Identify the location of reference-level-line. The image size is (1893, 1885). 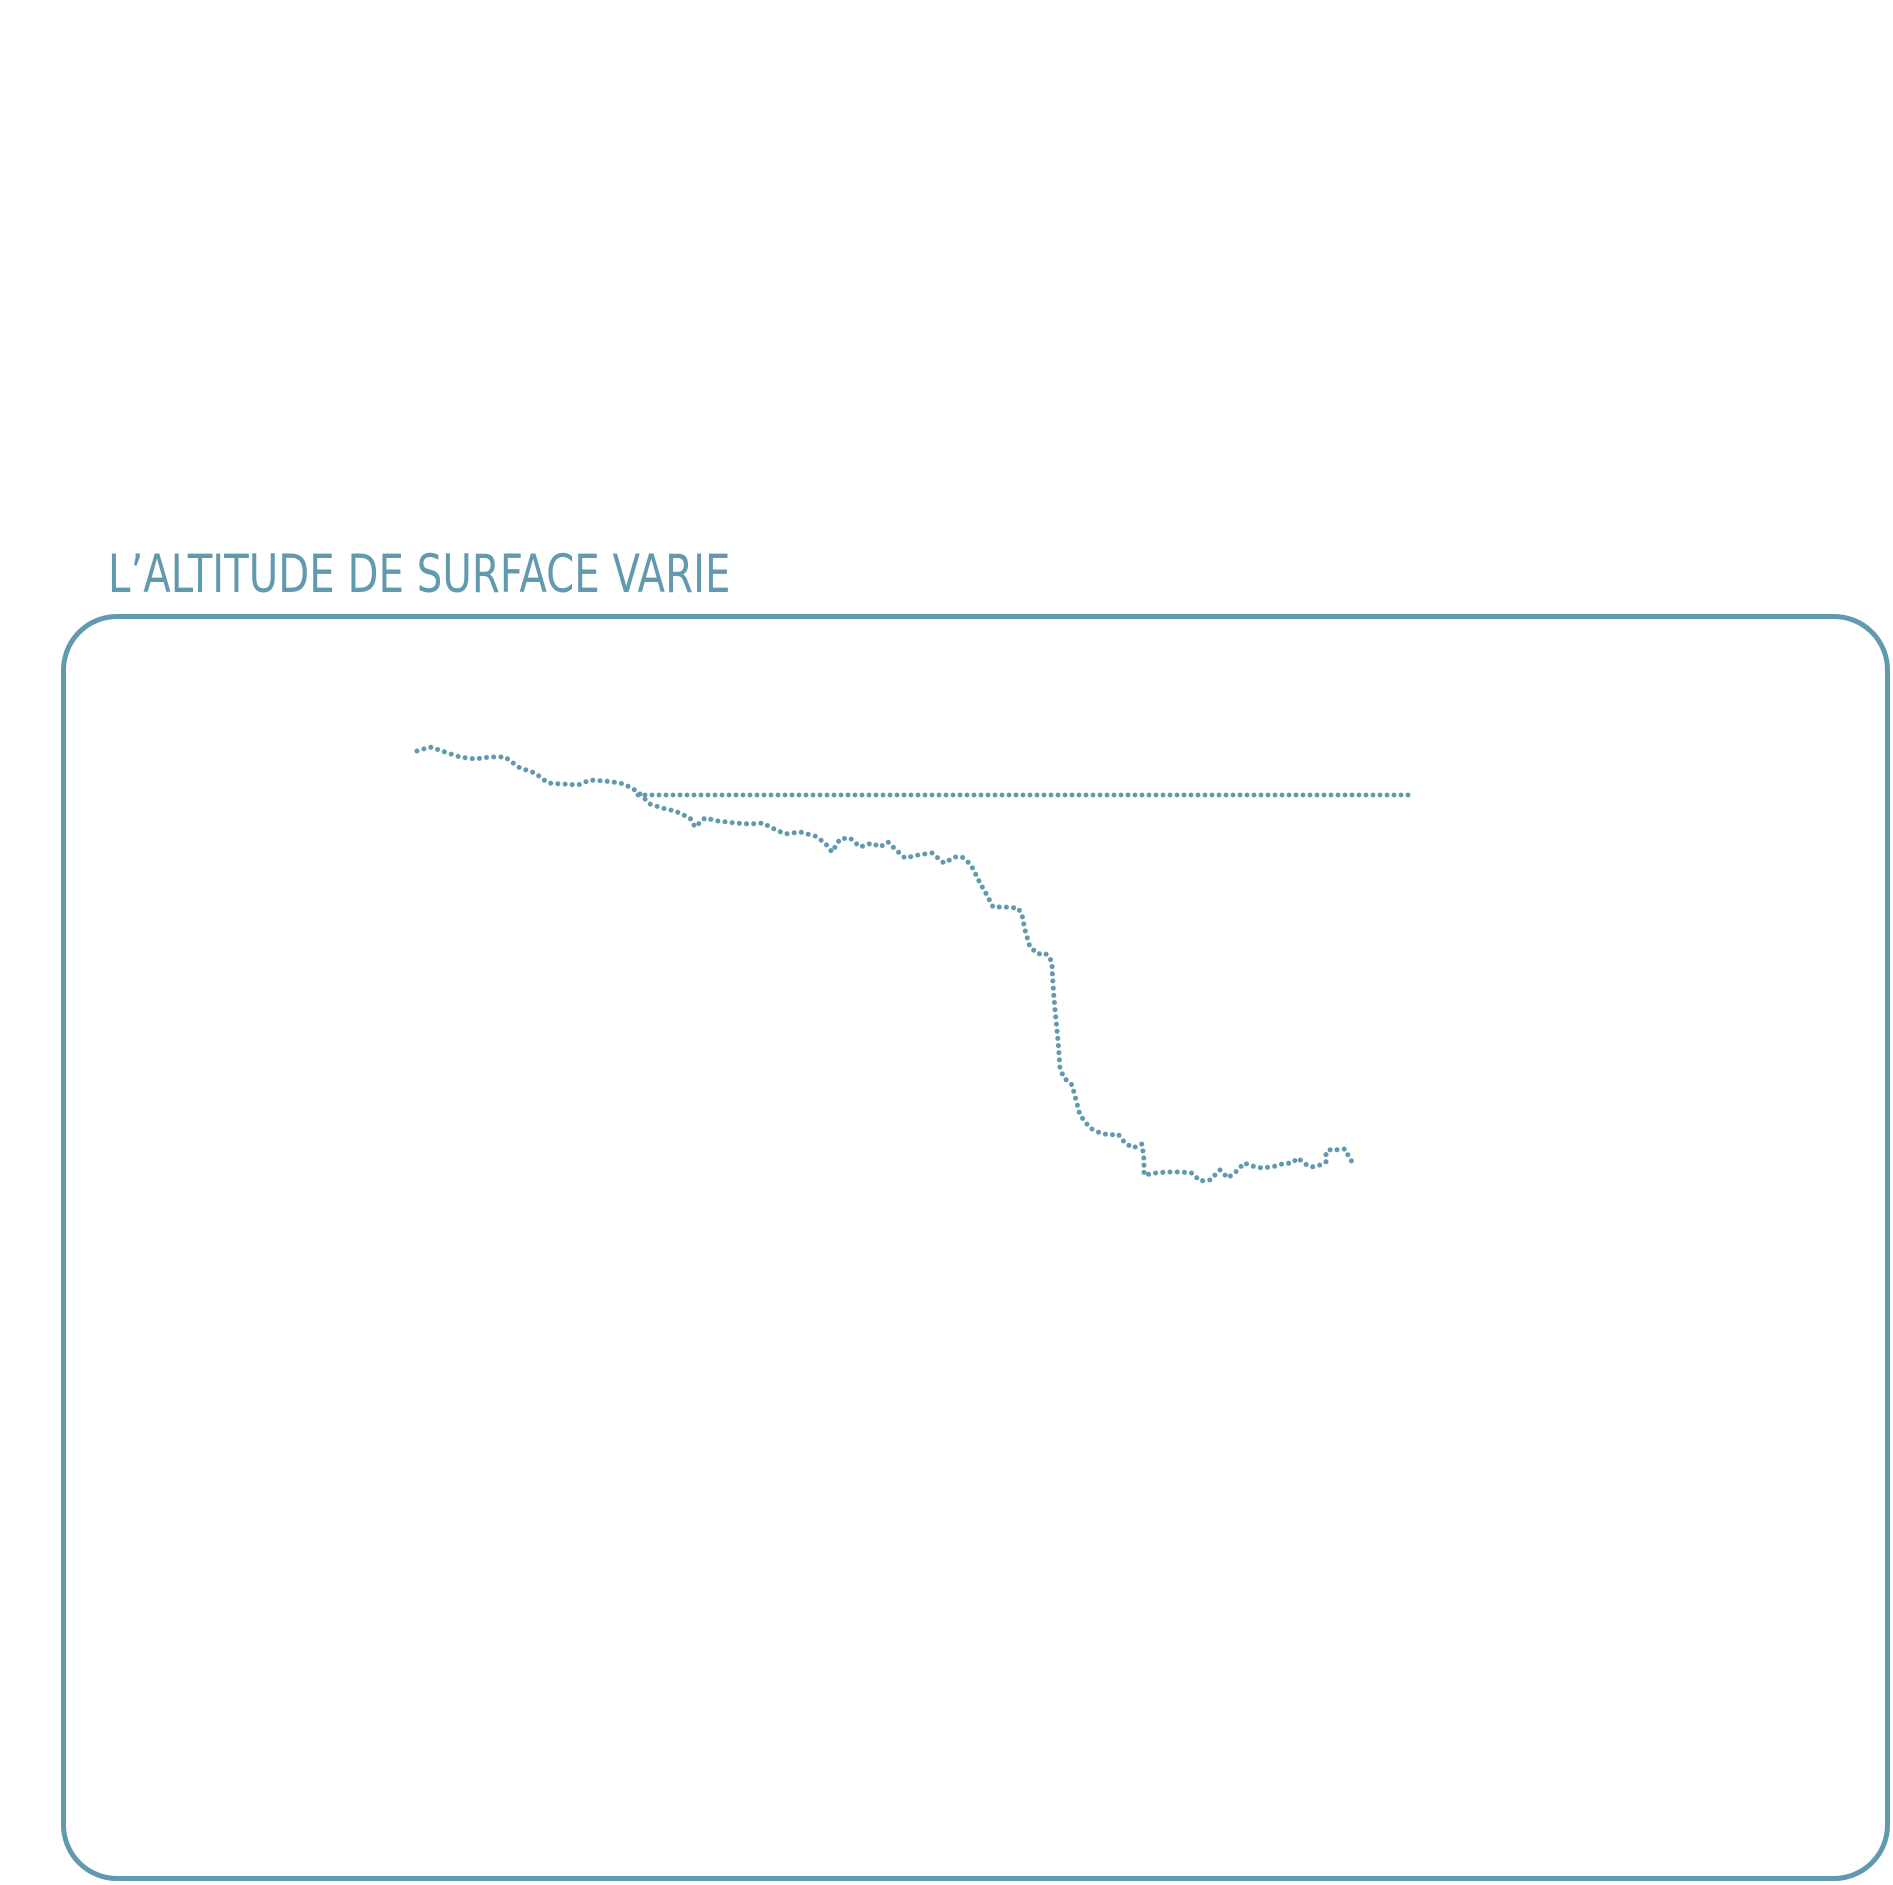
(1023, 795).